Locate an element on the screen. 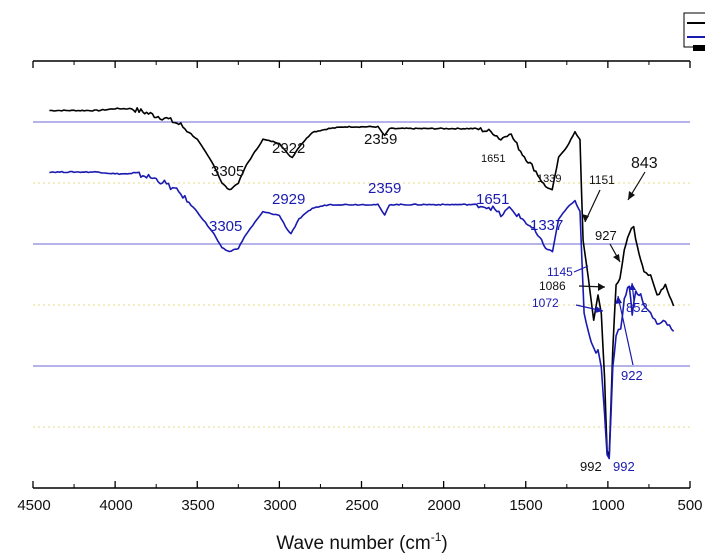 Image resolution: width=705 pixels, height=558 pixels. x-axis-label: Wave number (cm-1) is located at coordinates (362, 542).